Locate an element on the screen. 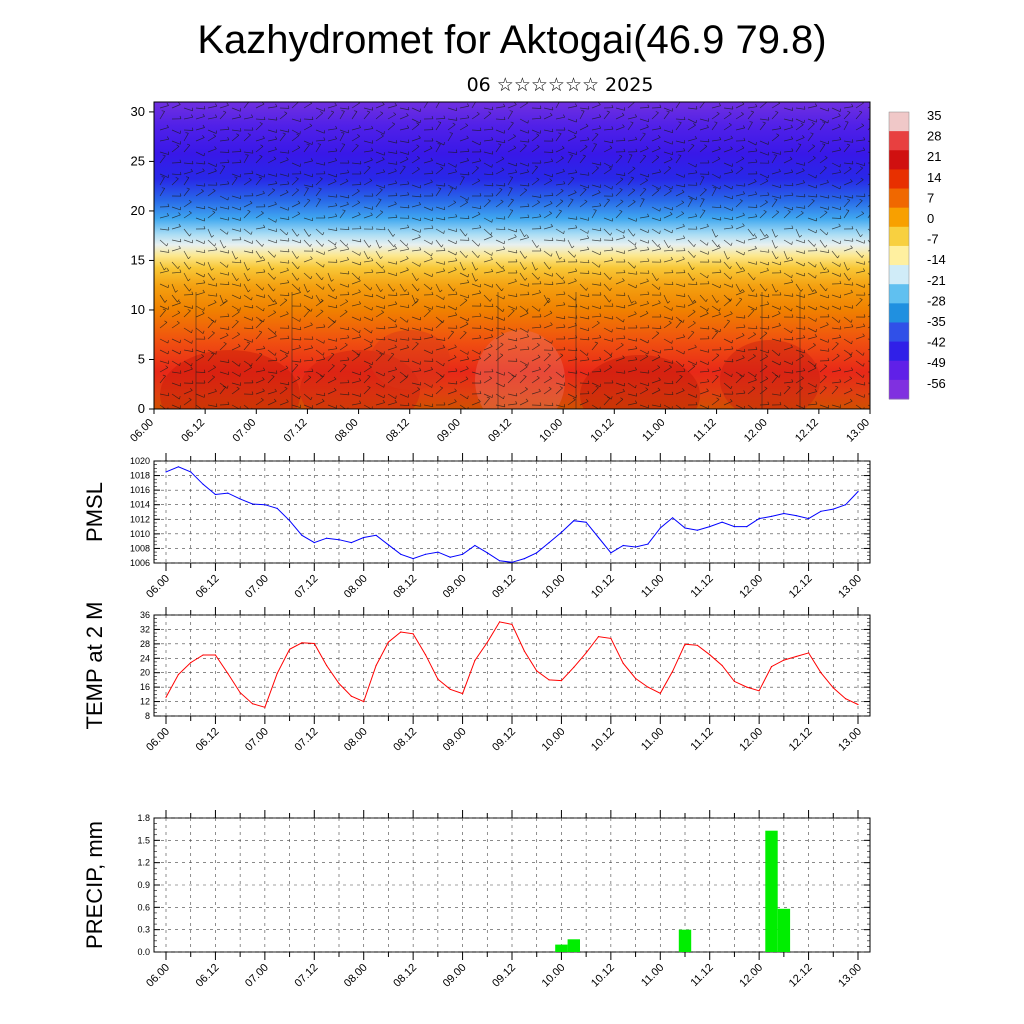  precip-bar is located at coordinates (771, 891).